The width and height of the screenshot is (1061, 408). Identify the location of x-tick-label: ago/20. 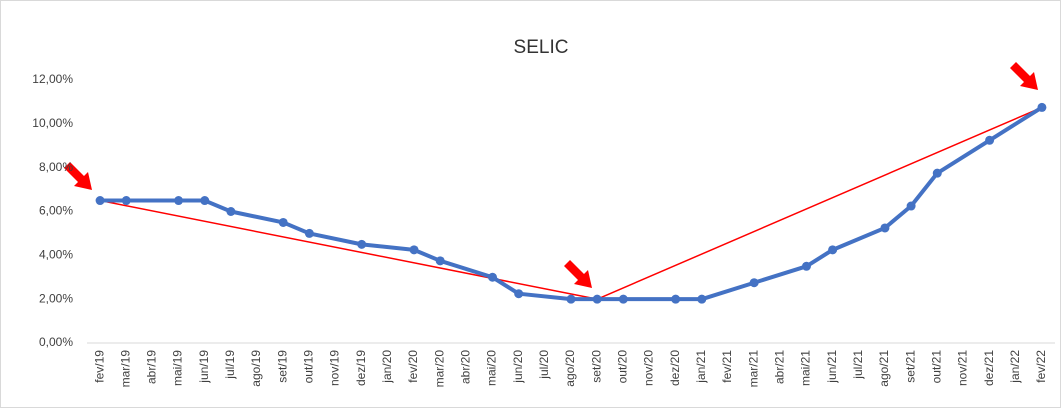
(570, 368).